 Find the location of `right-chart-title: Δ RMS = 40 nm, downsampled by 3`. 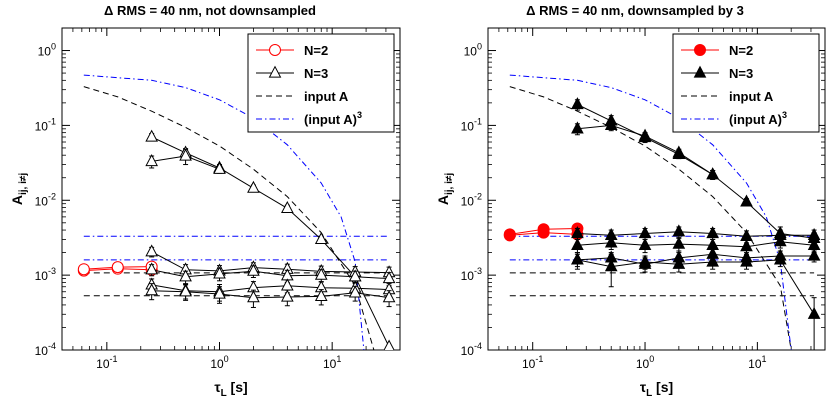

right-chart-title: Δ RMS = 40 nm, downsampled by 3 is located at coordinates (635, 10).